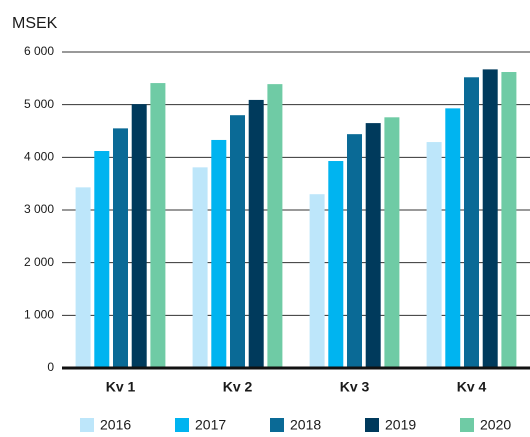  I want to click on legend-label: 2018, so click(305, 425).